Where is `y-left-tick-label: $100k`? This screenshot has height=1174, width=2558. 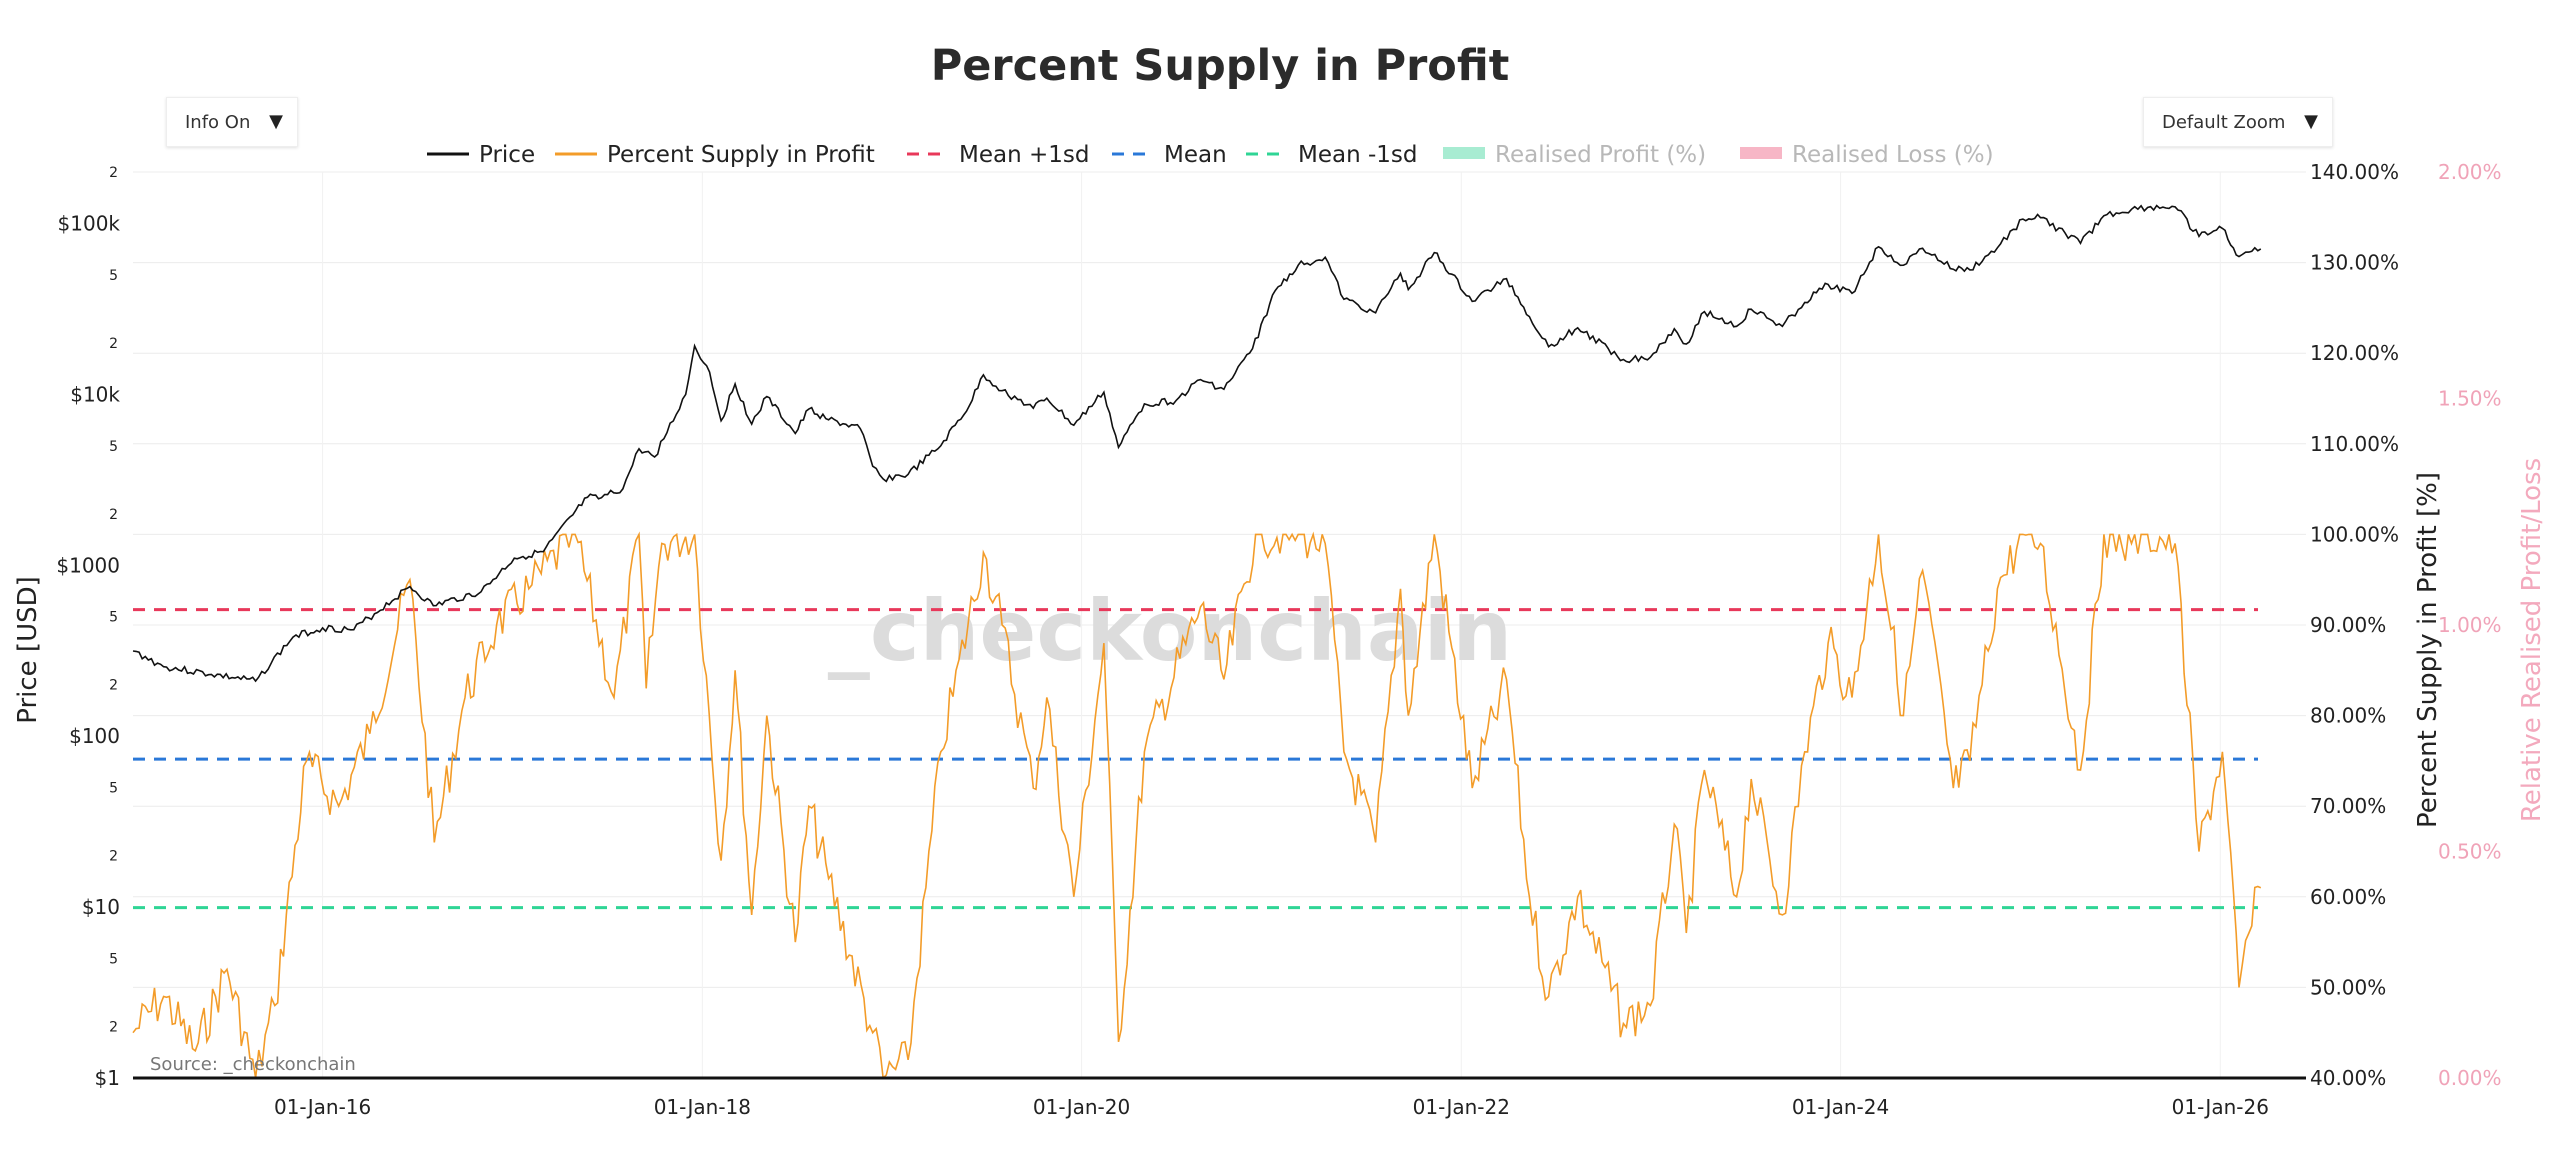
y-left-tick-label: $100k is located at coordinates (89, 223).